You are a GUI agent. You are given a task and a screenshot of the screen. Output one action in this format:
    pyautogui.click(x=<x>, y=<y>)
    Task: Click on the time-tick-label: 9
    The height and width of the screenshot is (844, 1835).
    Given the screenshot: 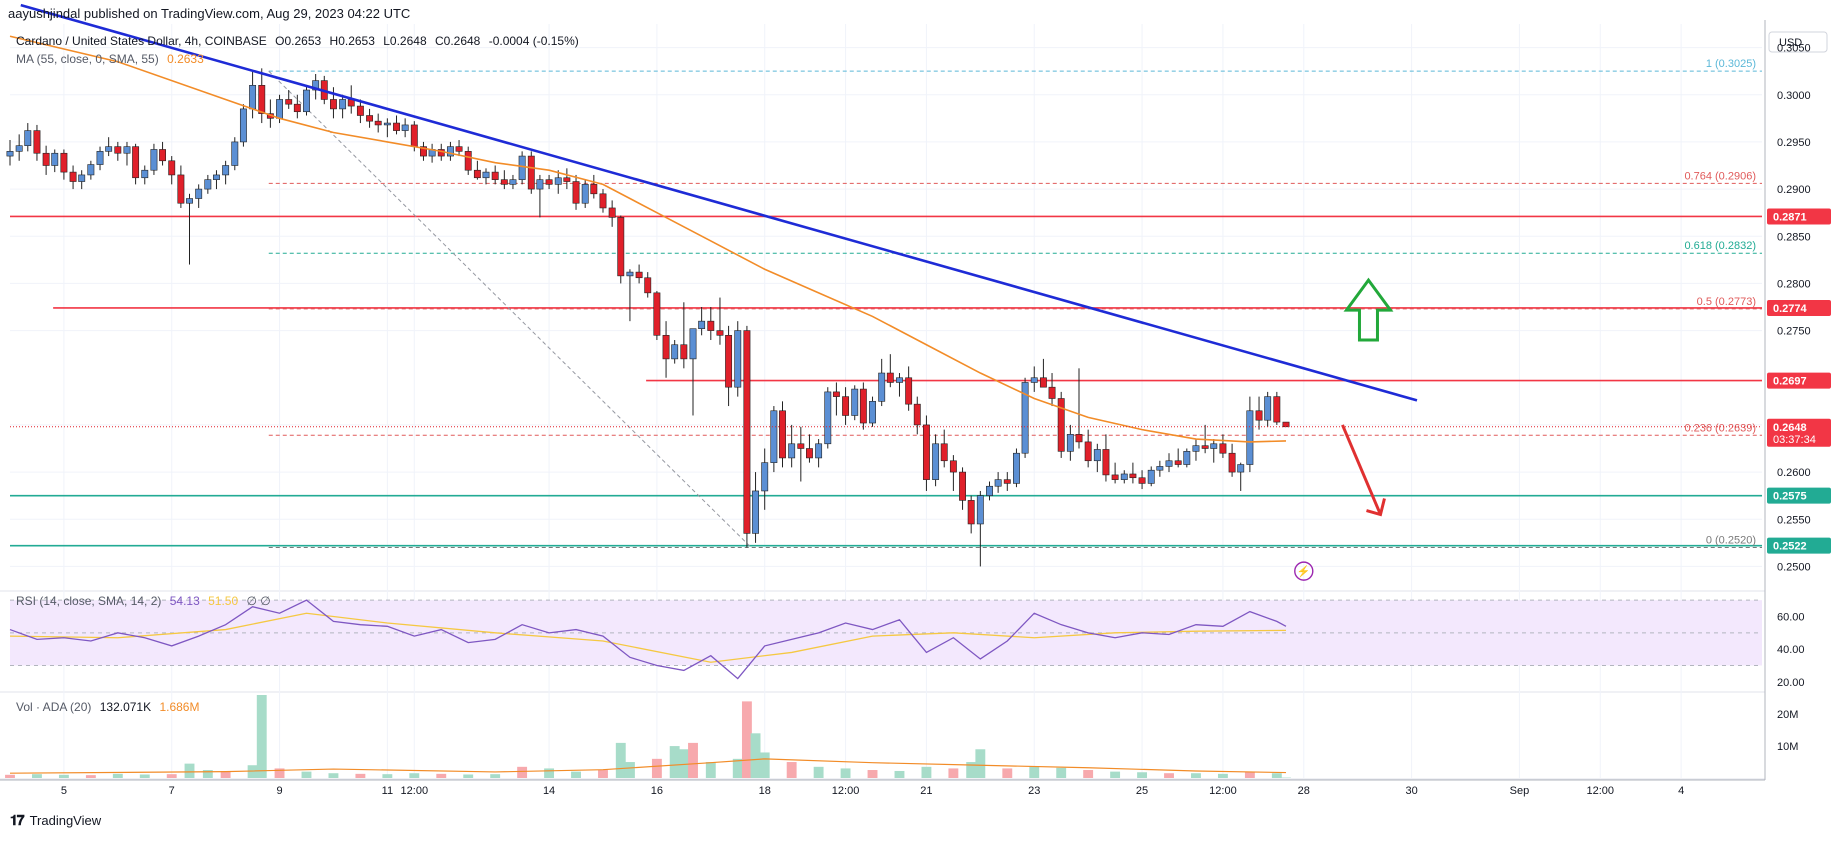 What is the action you would take?
    pyautogui.click(x=279, y=791)
    